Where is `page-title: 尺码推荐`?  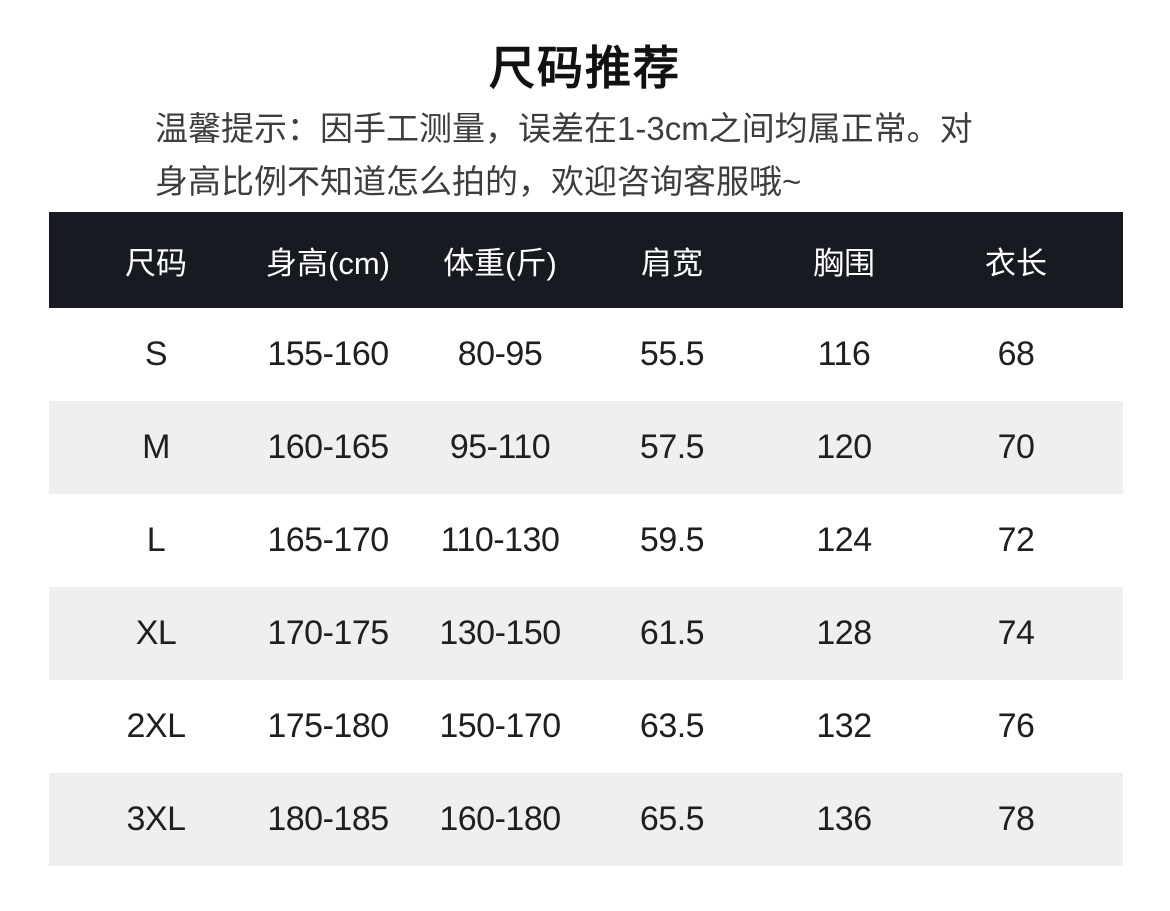 page-title: 尺码推荐 is located at coordinates (585, 68).